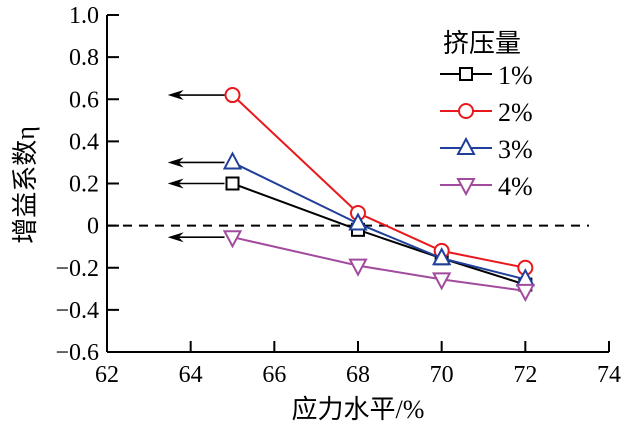 This screenshot has width=628, height=431. I want to click on legend-label: 2%, so click(515, 112).